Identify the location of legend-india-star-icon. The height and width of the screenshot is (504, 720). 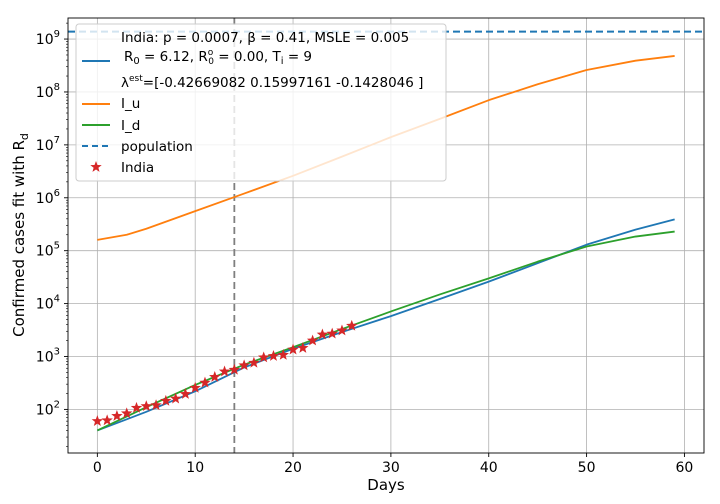
(96, 166).